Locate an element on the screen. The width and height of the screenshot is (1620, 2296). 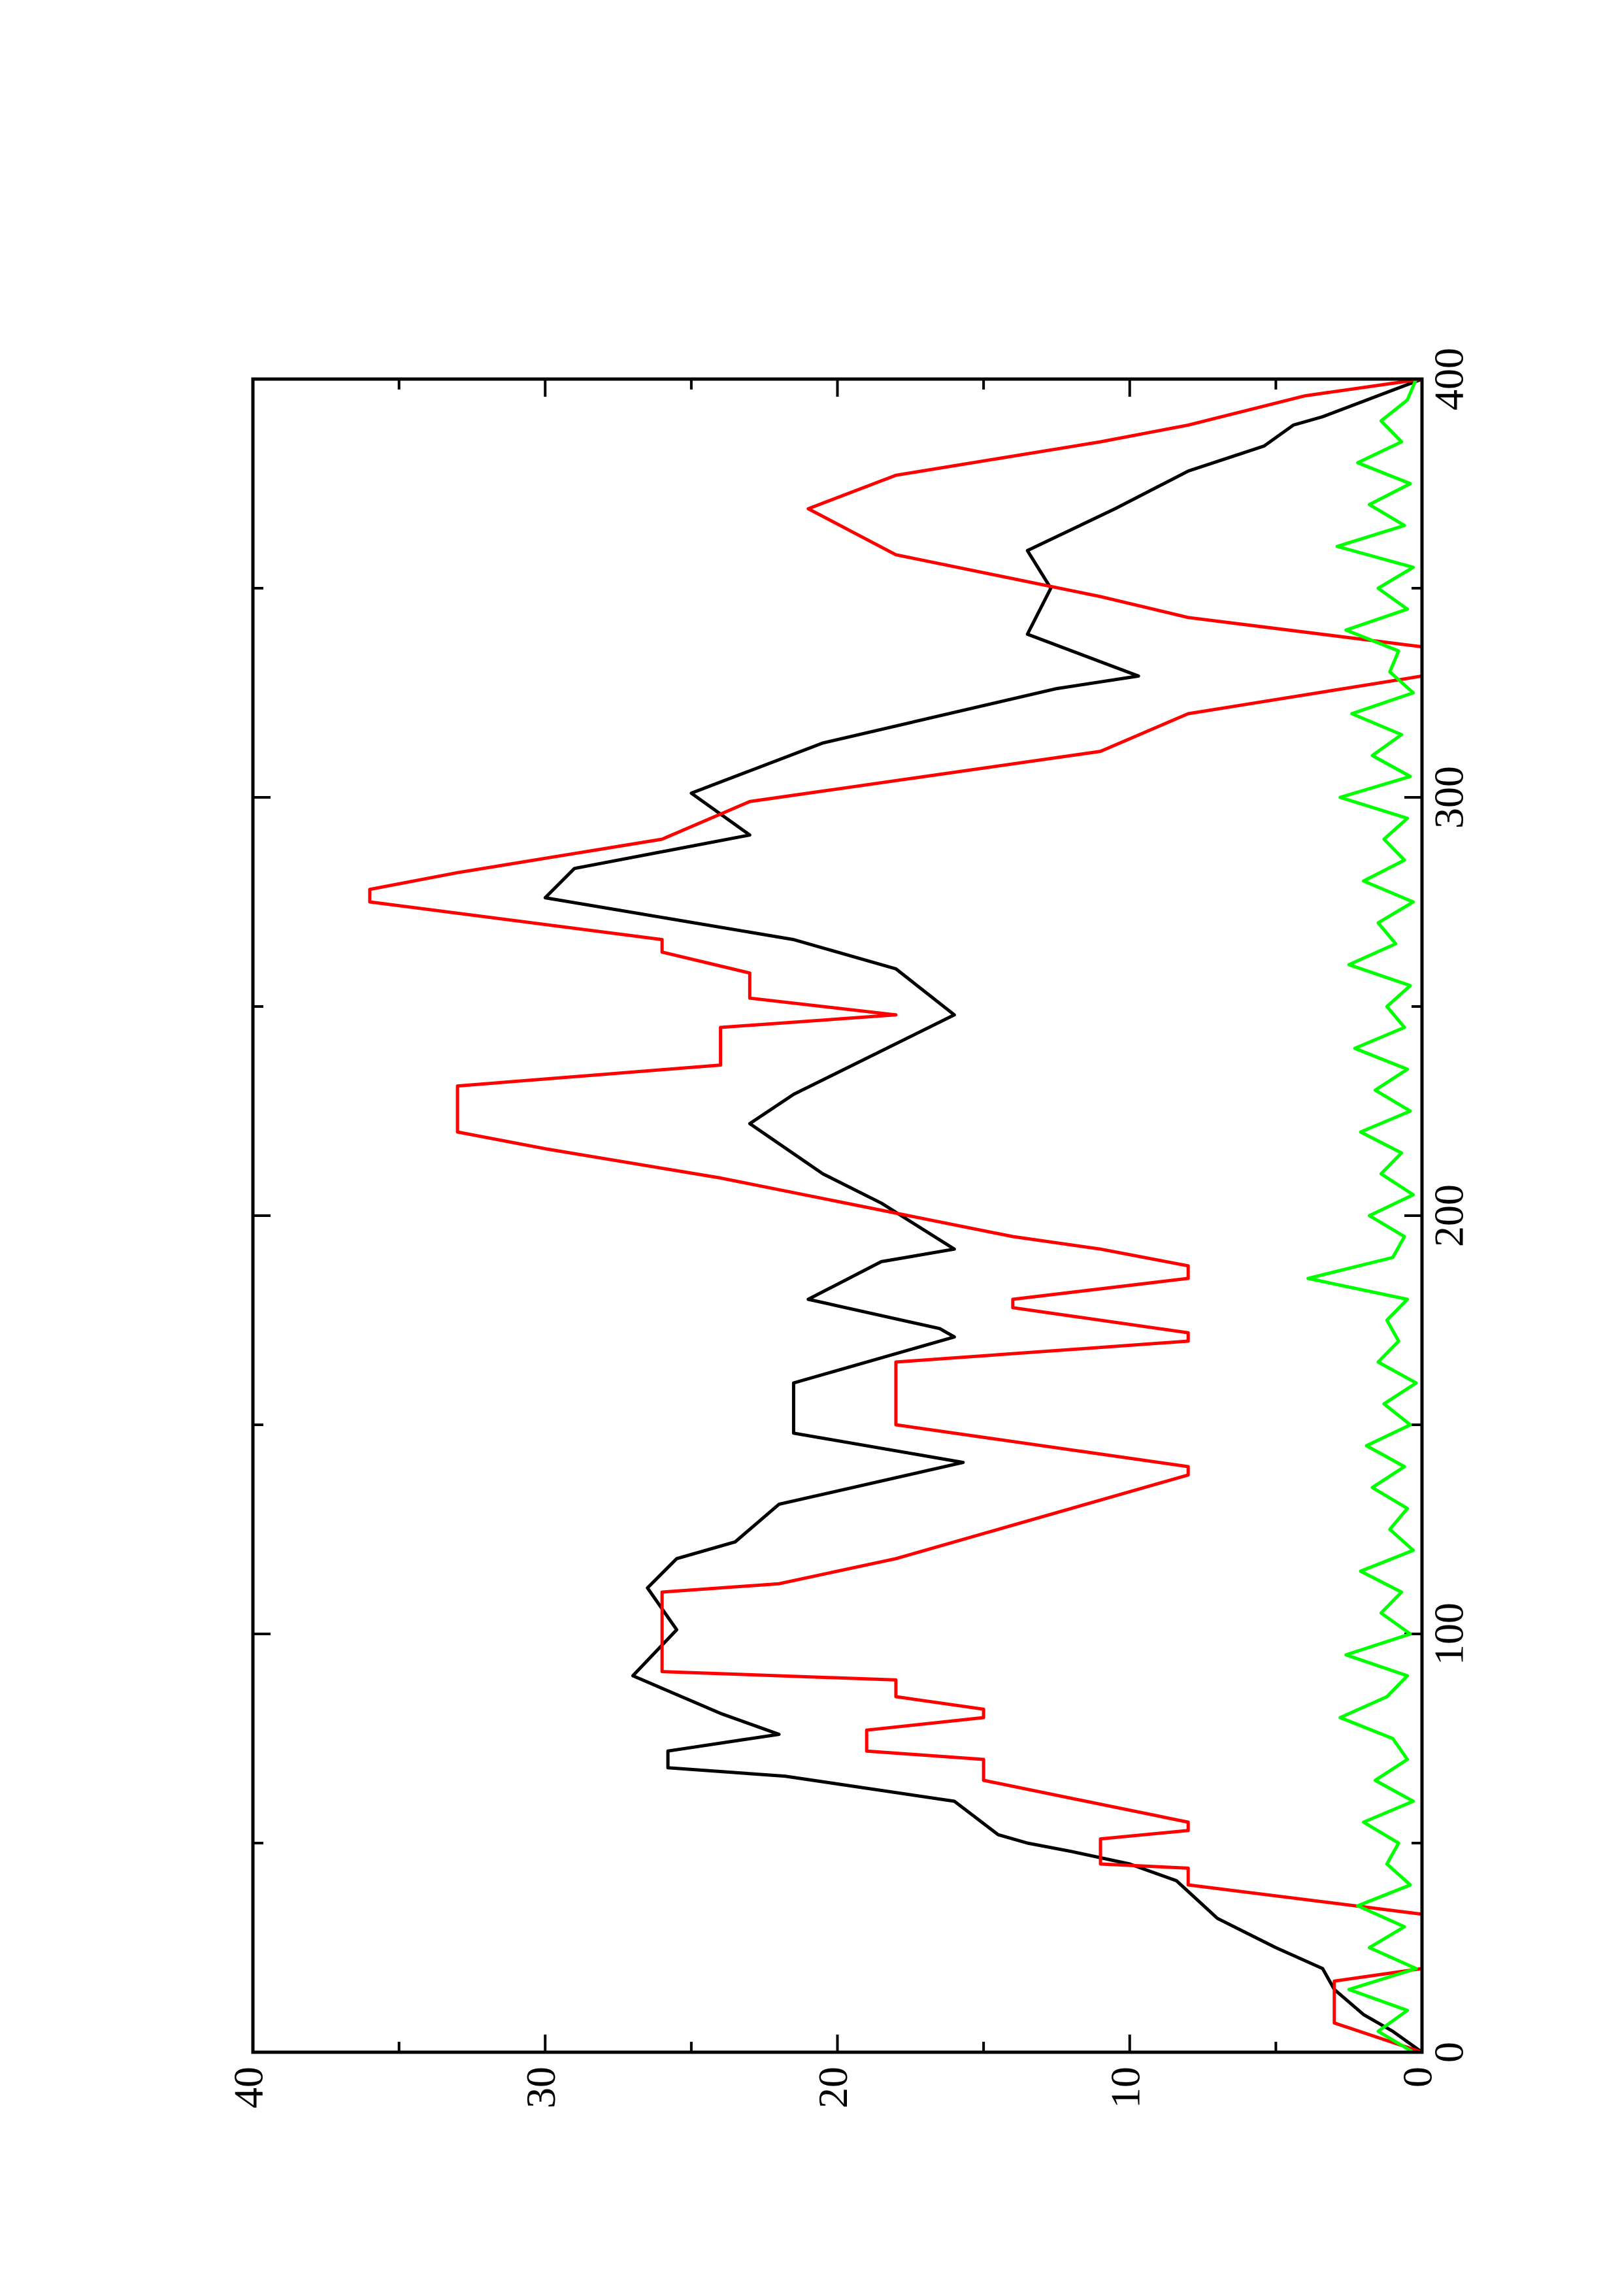
y-tick-label: 30 is located at coordinates (541, 2087).